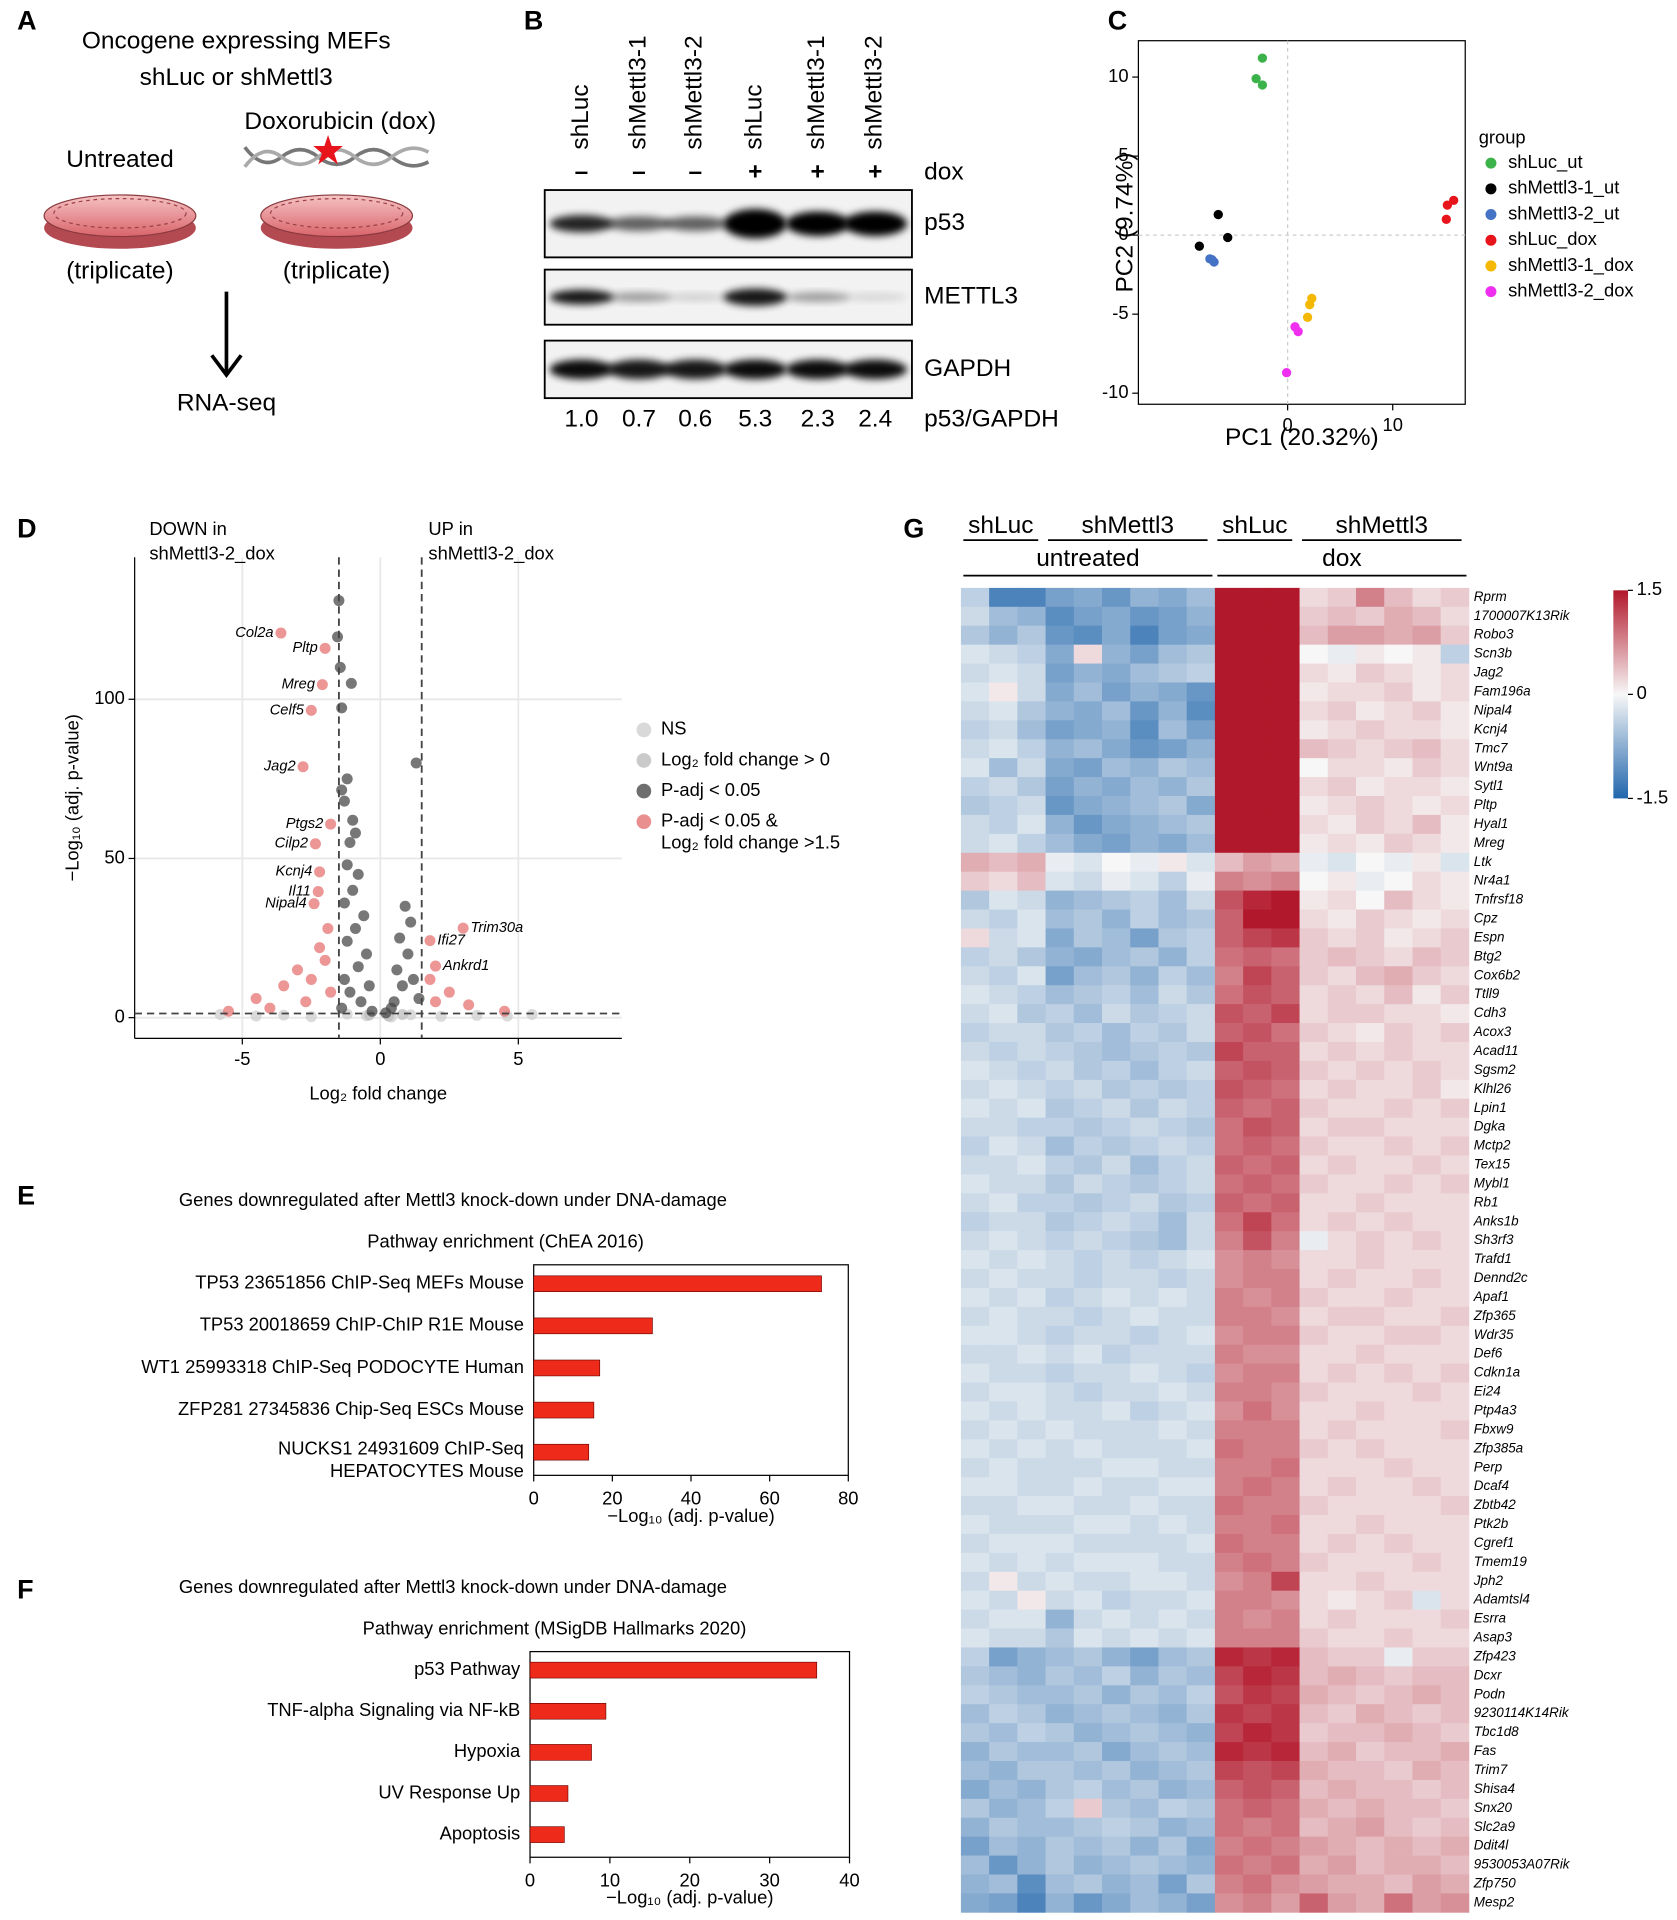  What do you see at coordinates (695, 419) in the screenshot?
I see `ratio: 0.6` at bounding box center [695, 419].